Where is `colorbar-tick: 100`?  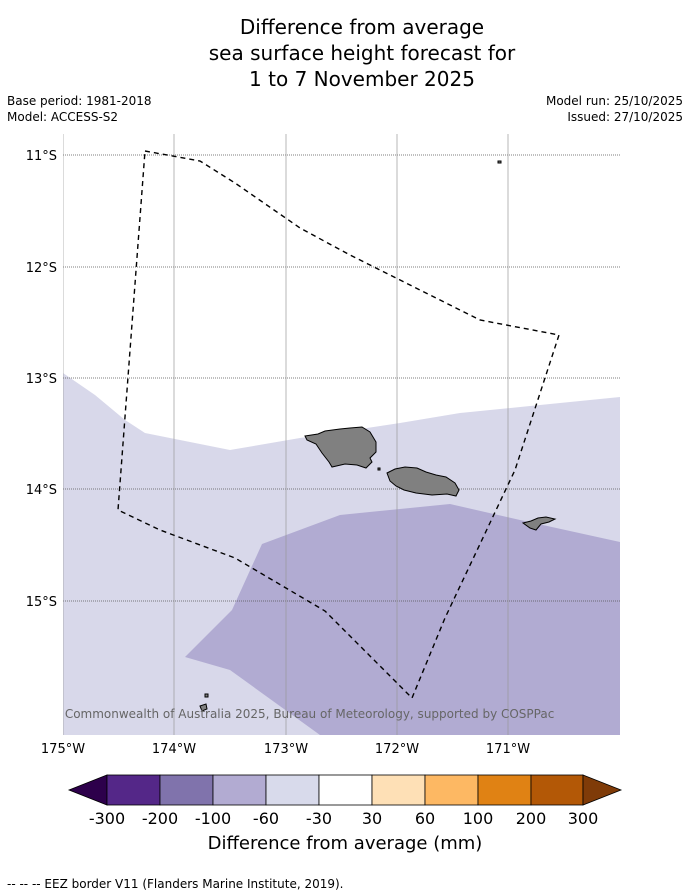
colorbar-tick: 100 is located at coordinates (478, 818).